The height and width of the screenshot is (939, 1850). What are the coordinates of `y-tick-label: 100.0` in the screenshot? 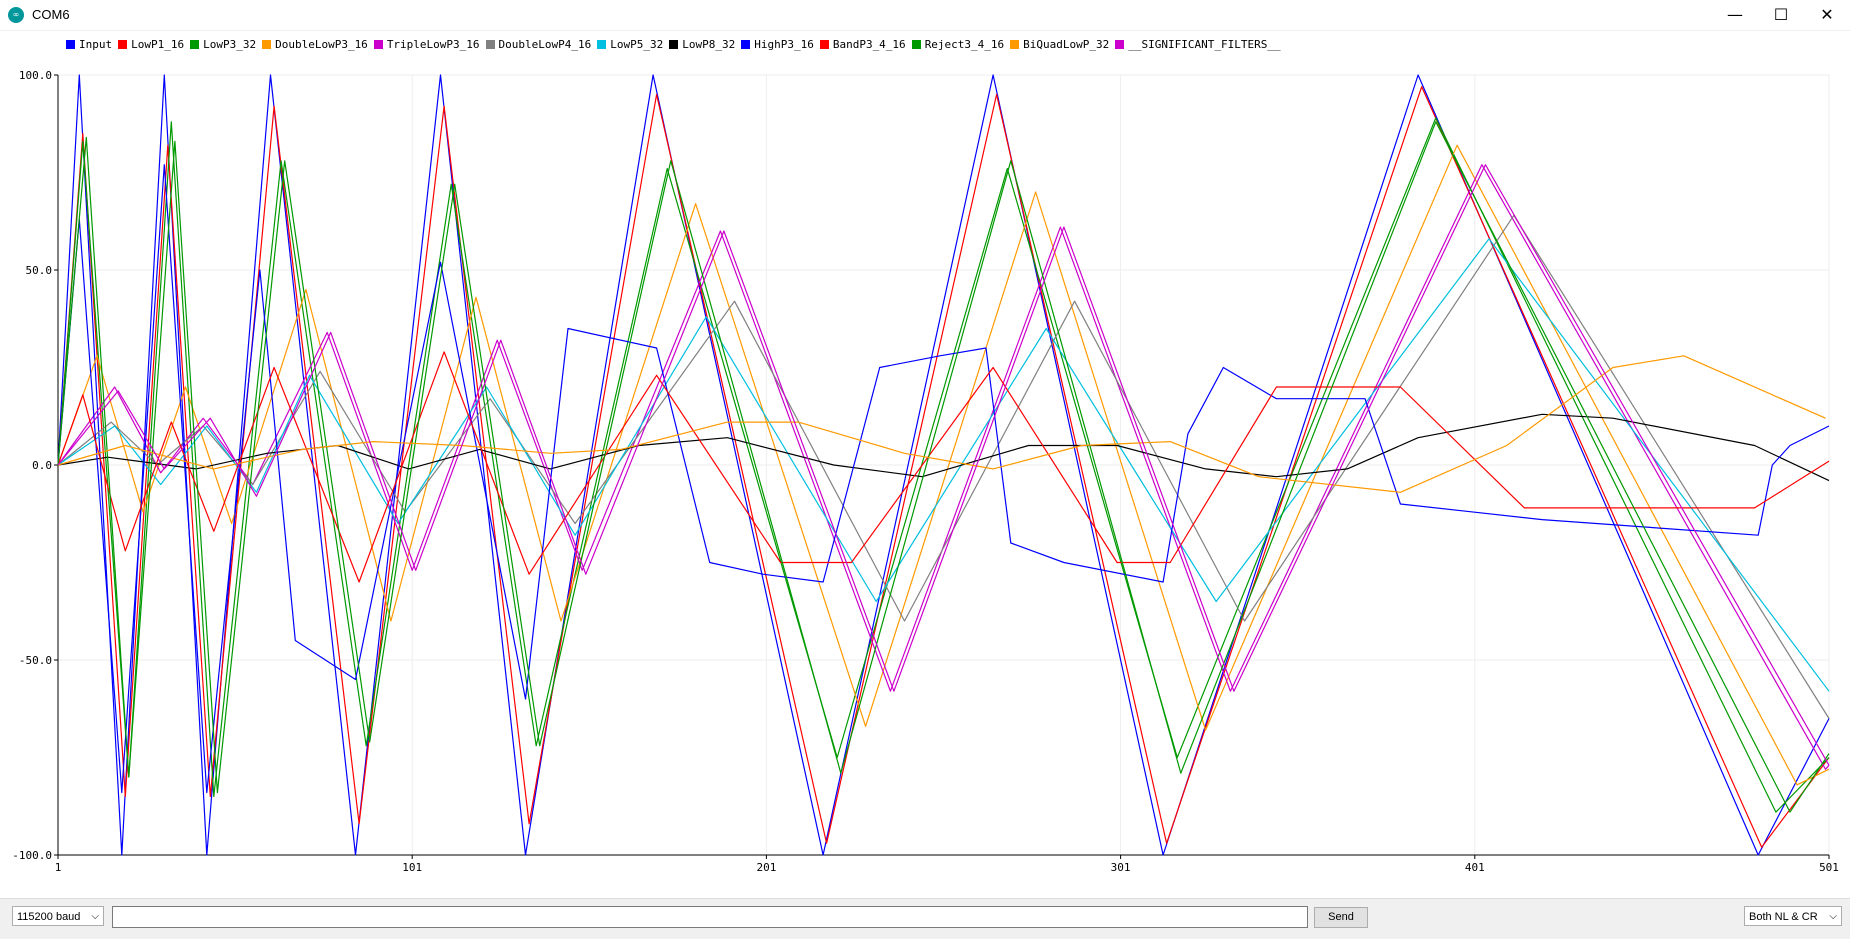 It's located at (35, 75).